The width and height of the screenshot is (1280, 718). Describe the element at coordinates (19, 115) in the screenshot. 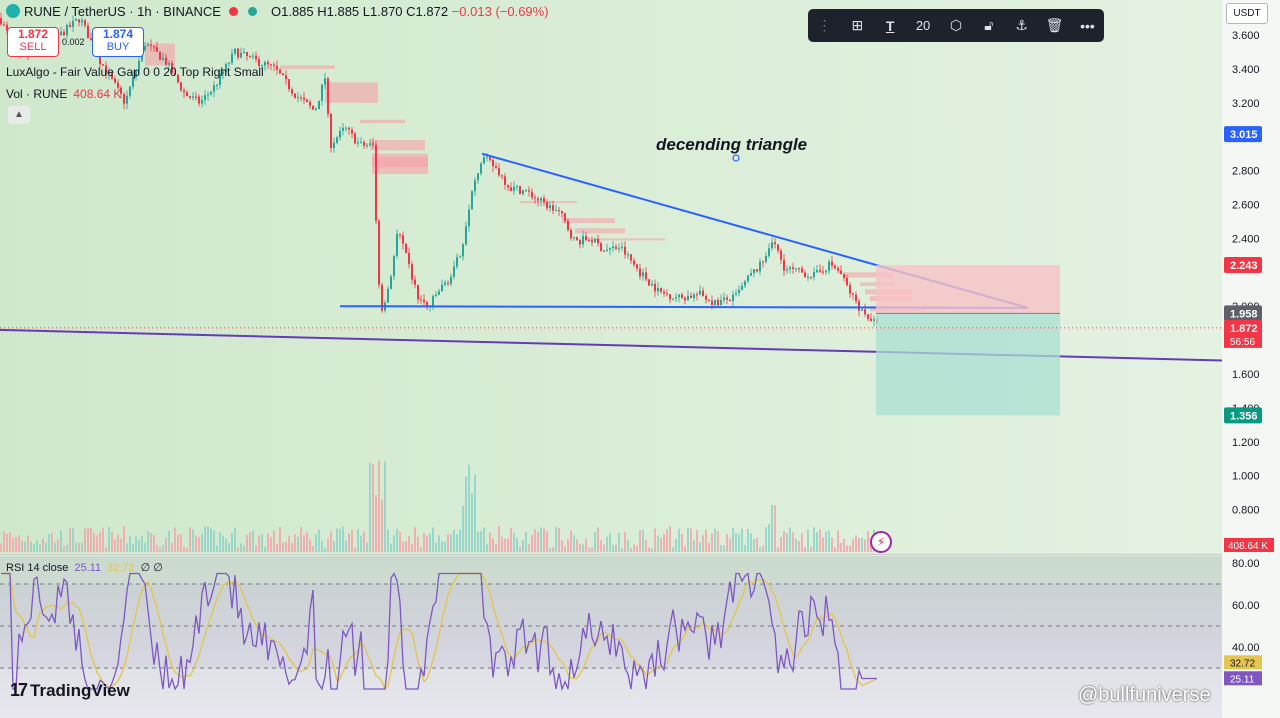

I see `chevron-up-icon: ▲` at that location.